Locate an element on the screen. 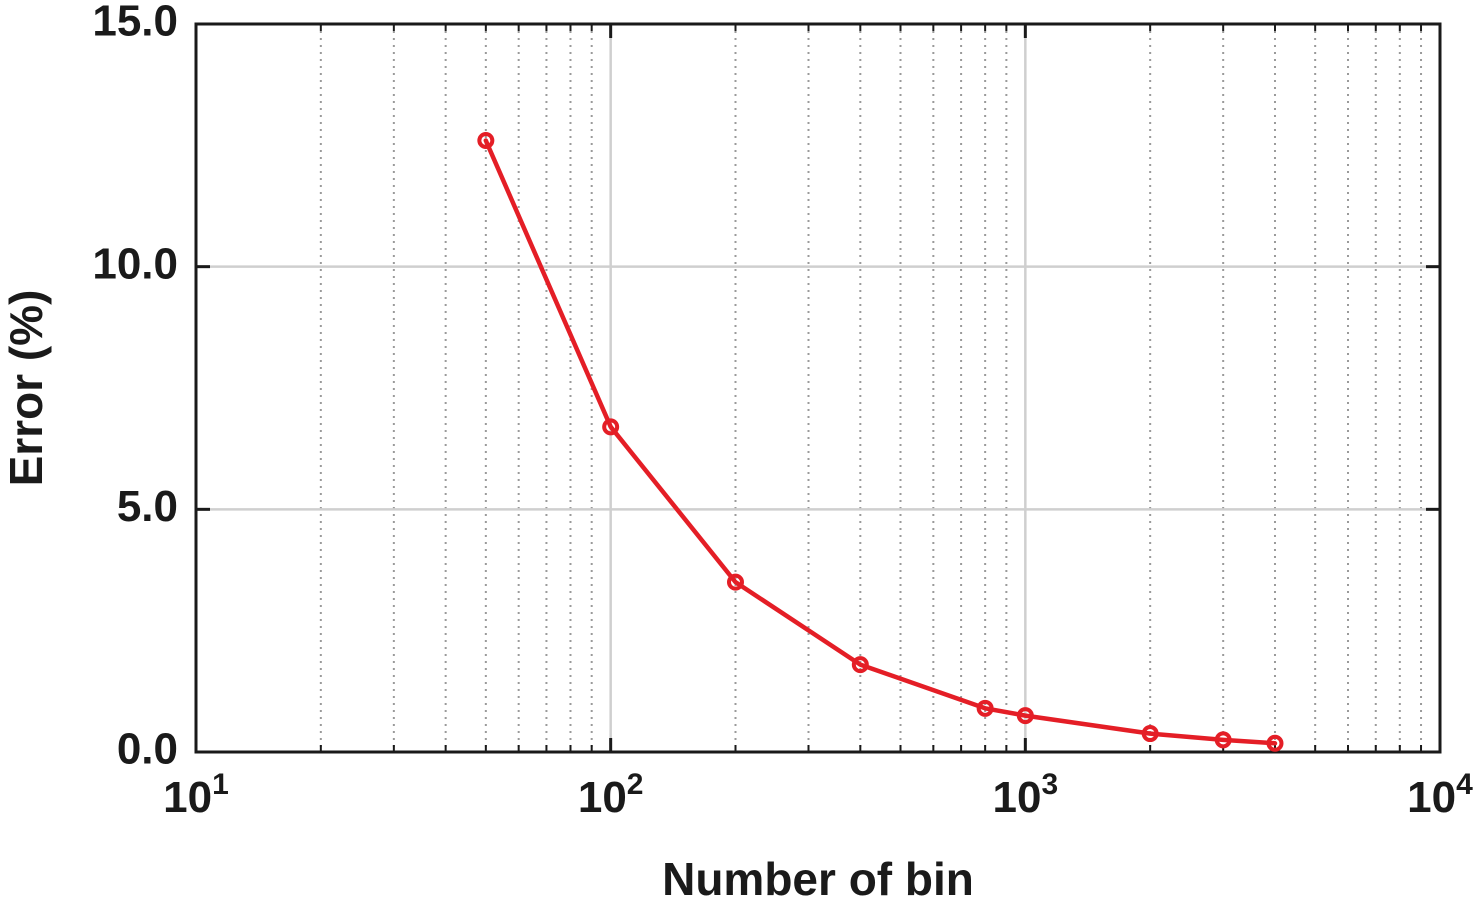  y-tick-label: 5.0 is located at coordinates (147, 506).